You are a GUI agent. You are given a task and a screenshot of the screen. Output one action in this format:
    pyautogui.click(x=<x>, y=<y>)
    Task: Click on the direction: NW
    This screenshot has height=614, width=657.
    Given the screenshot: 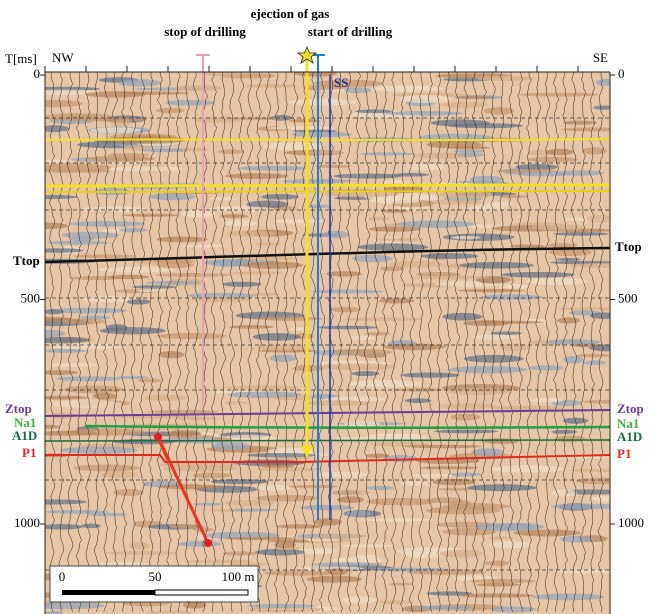 What is the action you would take?
    pyautogui.click(x=63, y=57)
    